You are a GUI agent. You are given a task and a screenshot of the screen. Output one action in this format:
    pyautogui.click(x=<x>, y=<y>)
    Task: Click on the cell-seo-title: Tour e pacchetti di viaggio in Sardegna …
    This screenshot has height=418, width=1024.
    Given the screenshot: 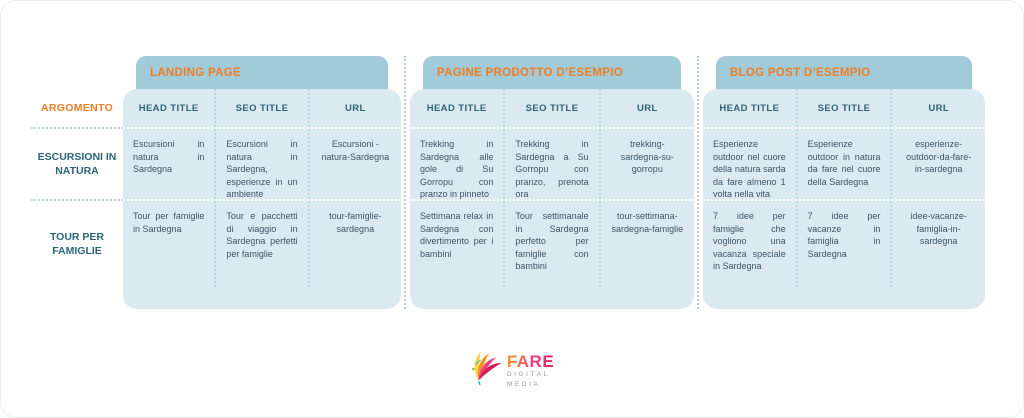 What is the action you would take?
    pyautogui.click(x=263, y=244)
    